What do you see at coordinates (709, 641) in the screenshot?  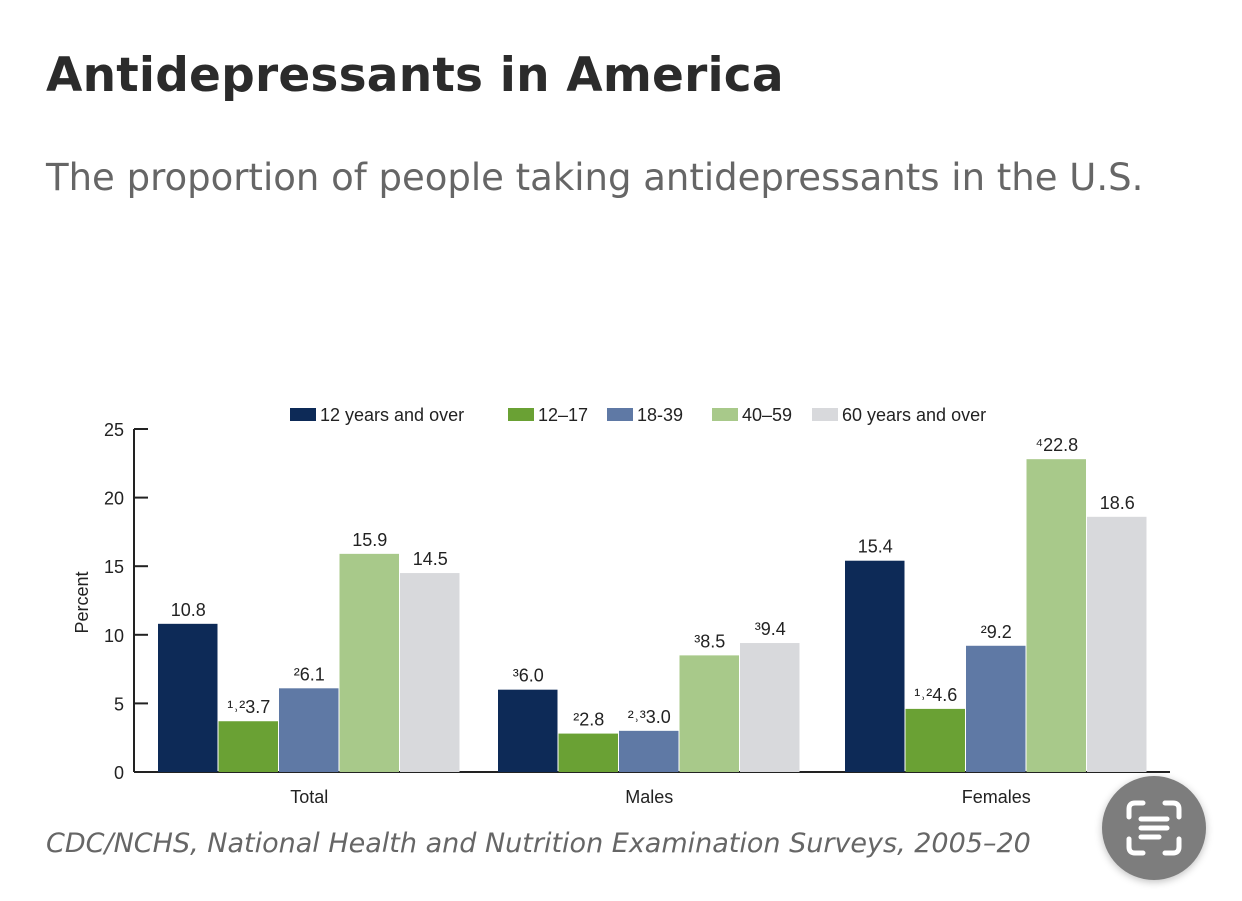 I see `bar-value-label: ³8.5` at bounding box center [709, 641].